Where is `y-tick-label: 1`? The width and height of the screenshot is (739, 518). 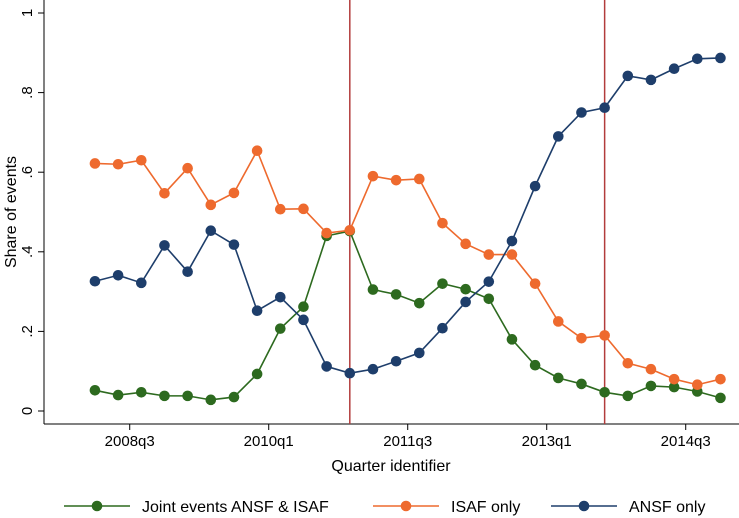
y-tick-label: 1 is located at coordinates (27, 13).